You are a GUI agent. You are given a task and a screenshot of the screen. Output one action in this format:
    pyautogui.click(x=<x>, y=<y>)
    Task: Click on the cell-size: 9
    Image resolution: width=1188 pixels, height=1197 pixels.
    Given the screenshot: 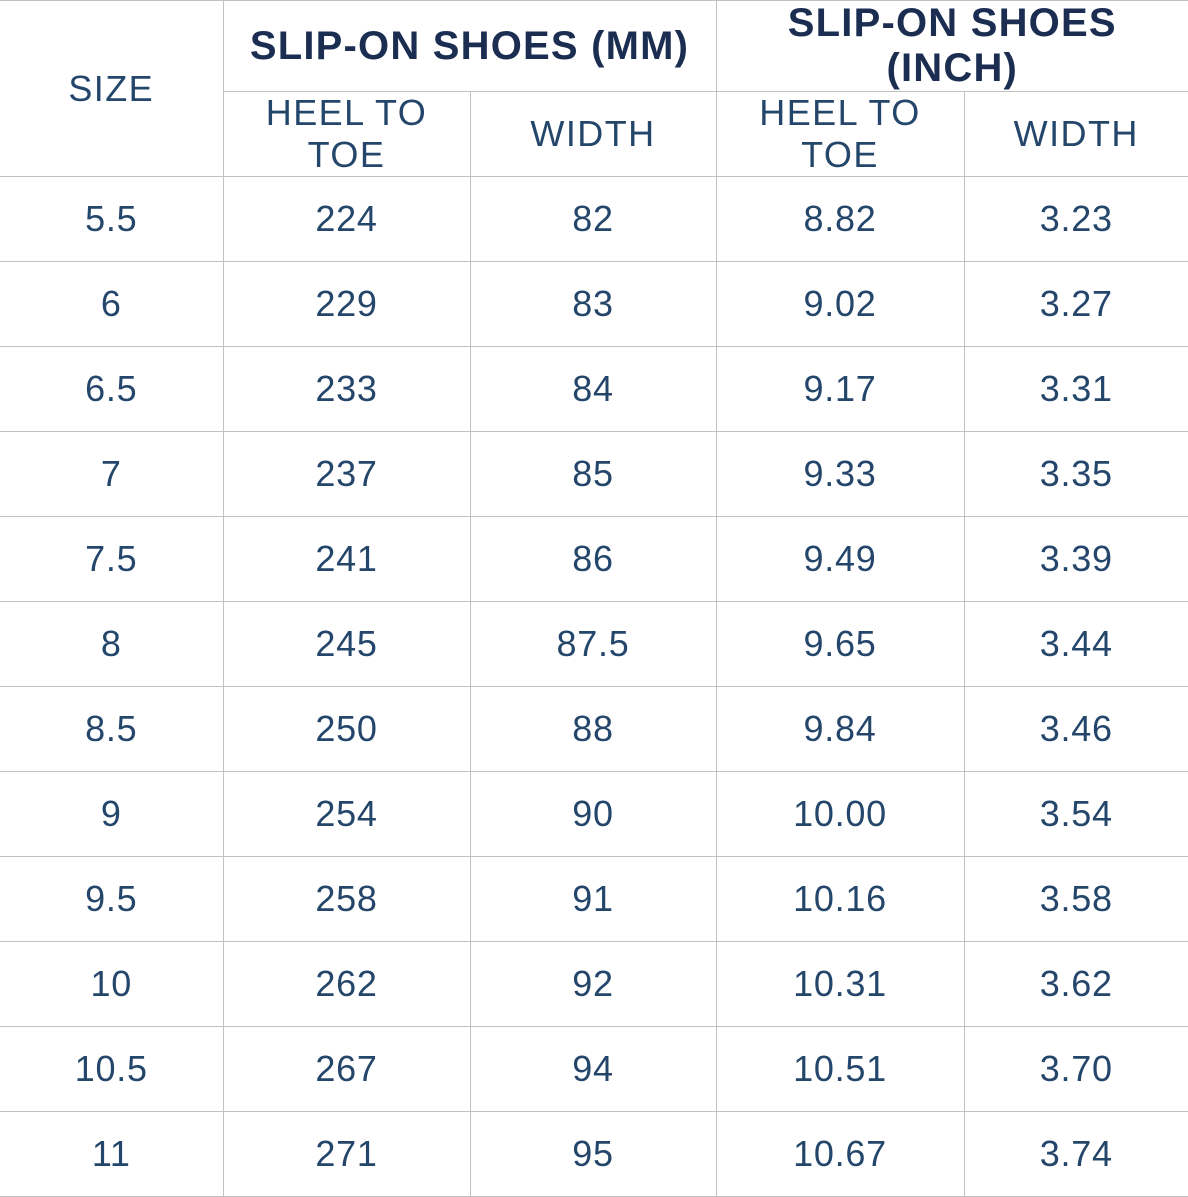 What is the action you would take?
    pyautogui.click(x=112, y=814)
    